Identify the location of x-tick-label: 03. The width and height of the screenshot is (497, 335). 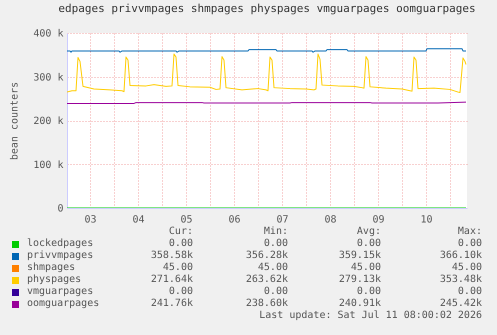
(90, 220).